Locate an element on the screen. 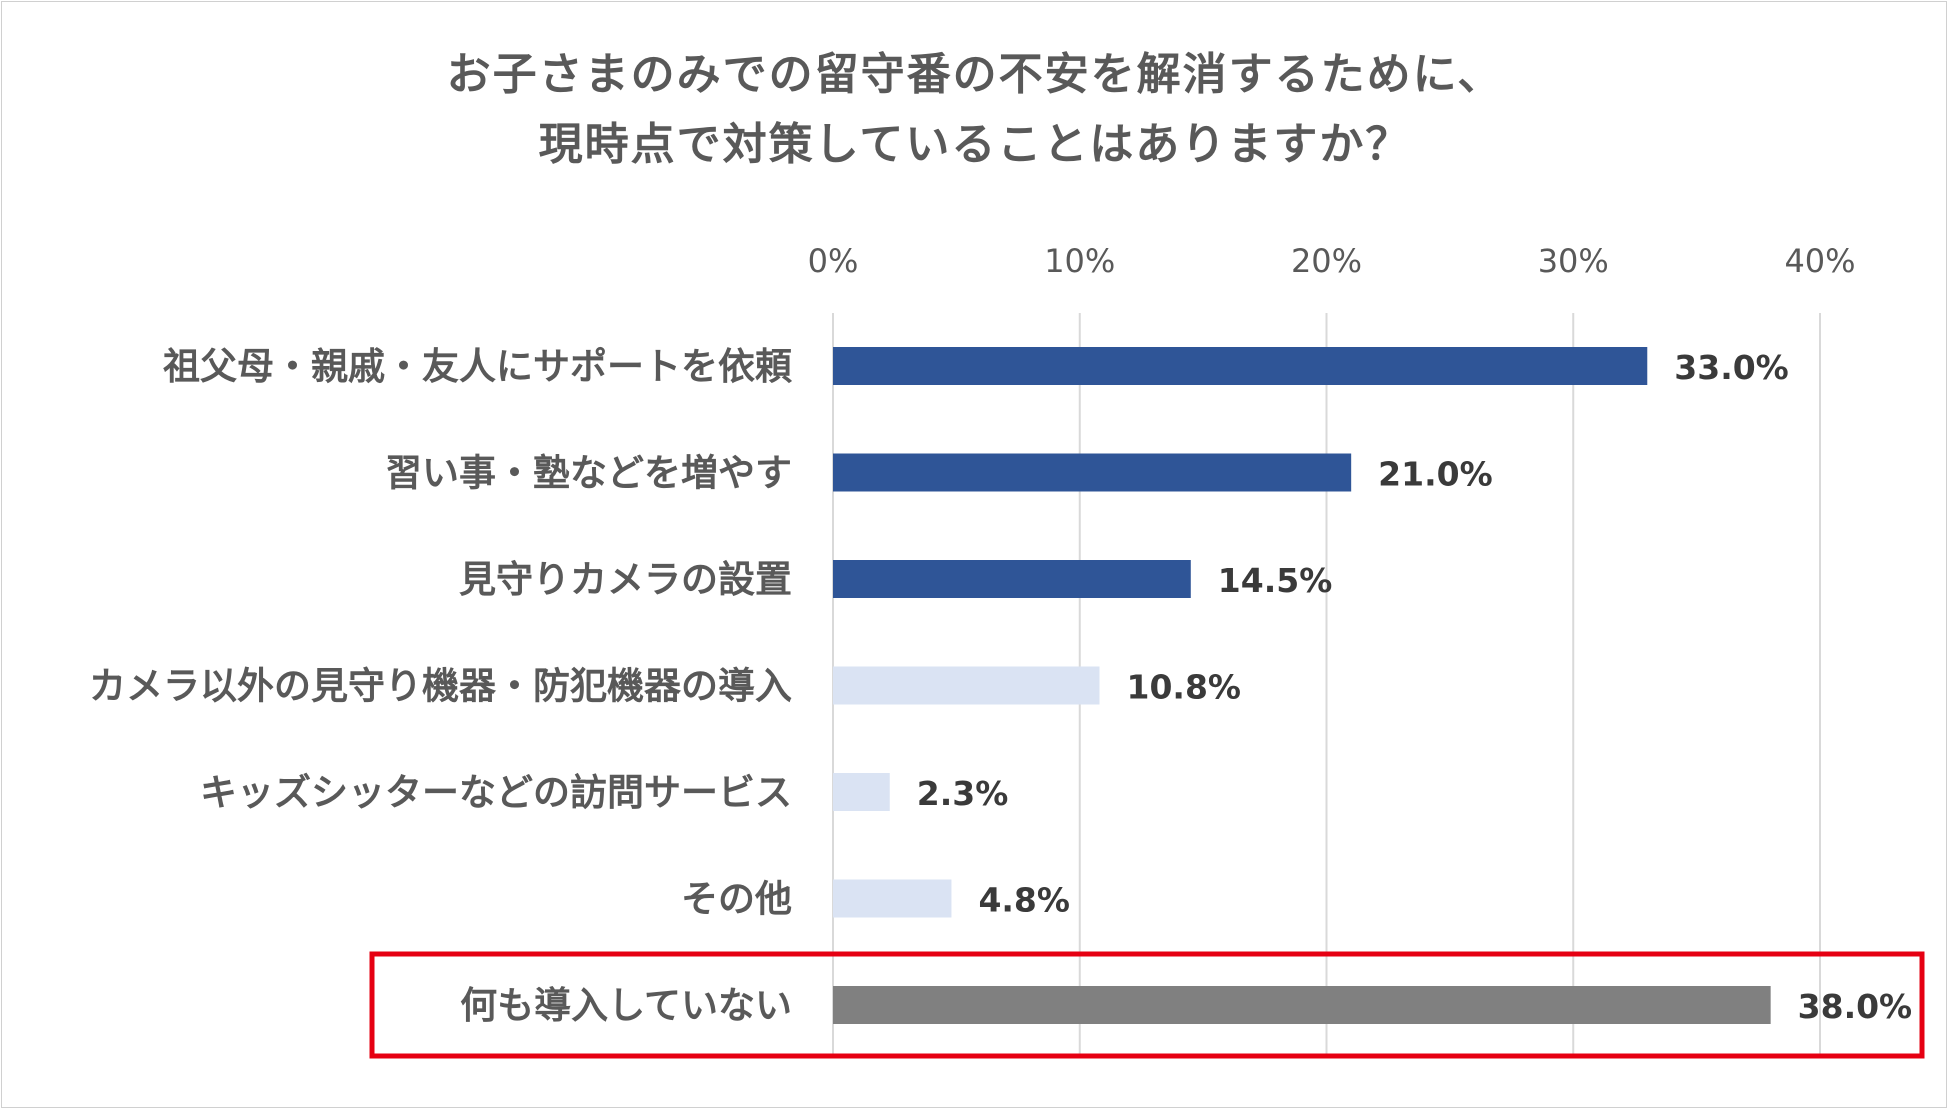 This screenshot has width=1950, height=1111. category-label: 何も導入していない is located at coordinates (626, 1005).